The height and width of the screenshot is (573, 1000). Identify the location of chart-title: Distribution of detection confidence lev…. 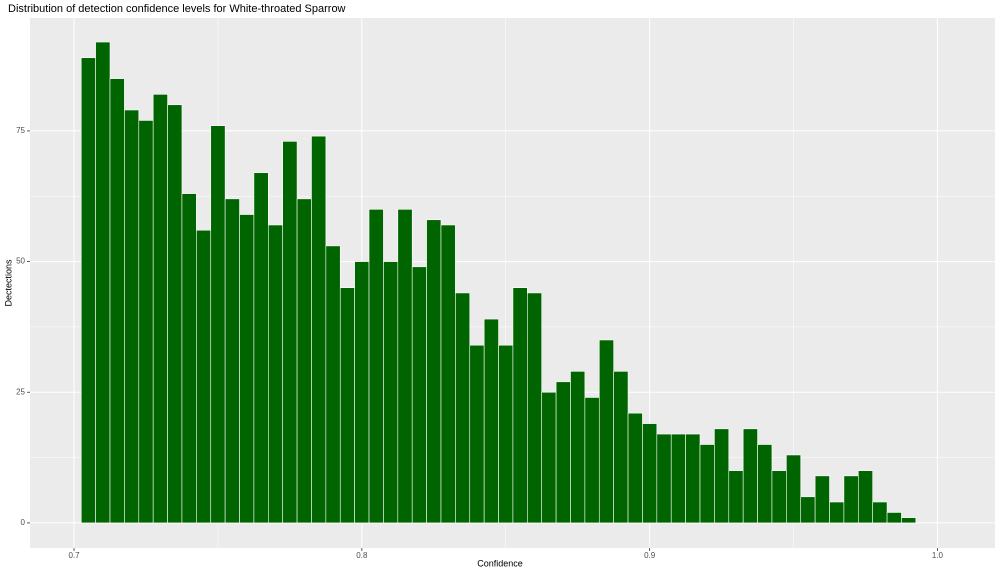
(177, 9).